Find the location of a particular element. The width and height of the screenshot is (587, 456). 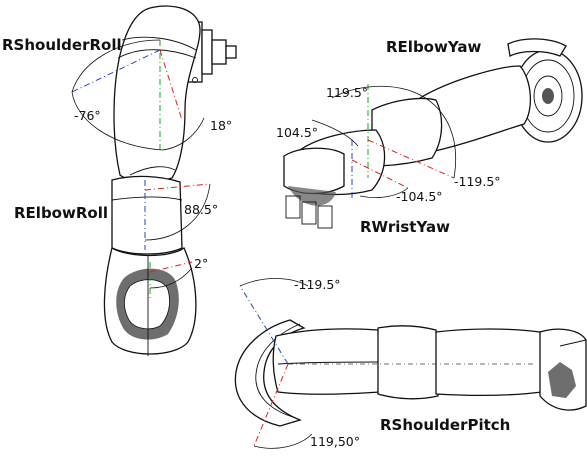

upper-arm-segment-bottom is located at coordinates (489, 362).